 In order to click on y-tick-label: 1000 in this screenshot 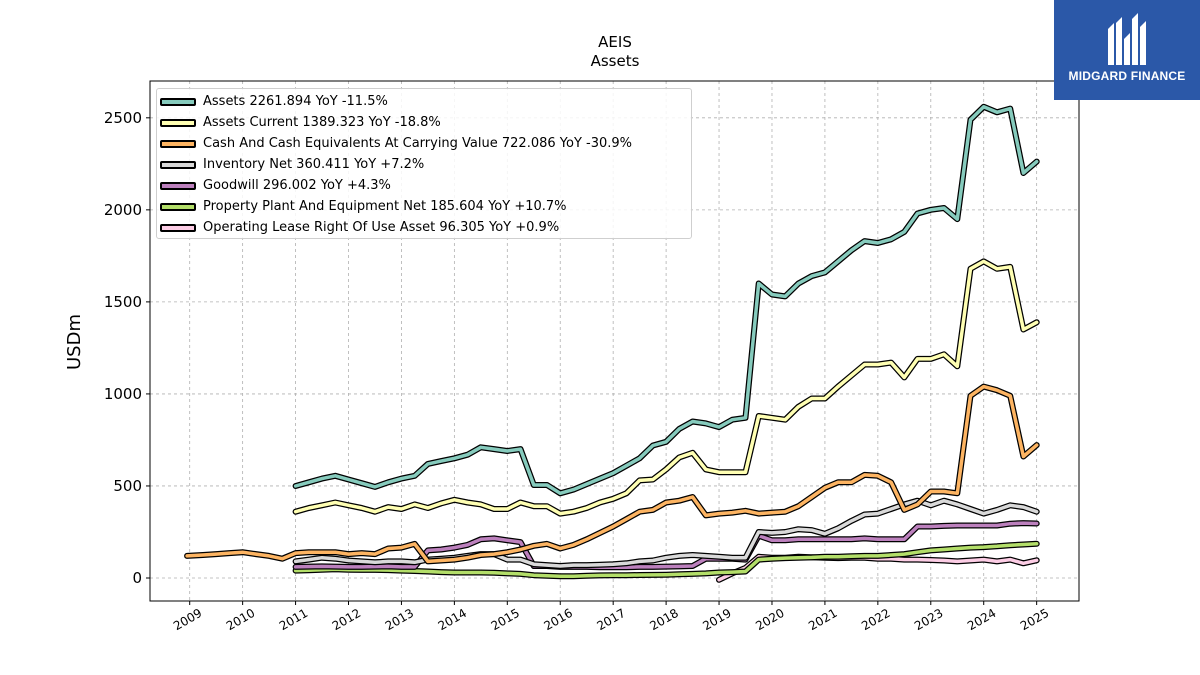, I will do `click(123, 394)`.